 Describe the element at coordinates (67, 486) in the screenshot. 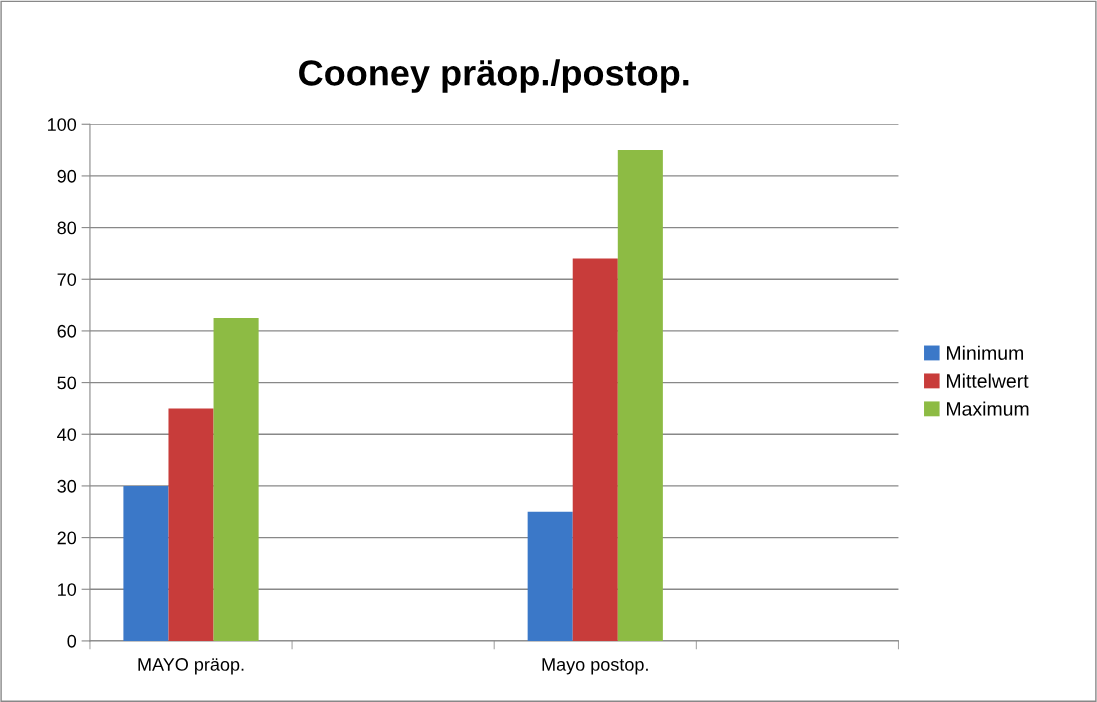

I see `y-tick-label: 30` at that location.